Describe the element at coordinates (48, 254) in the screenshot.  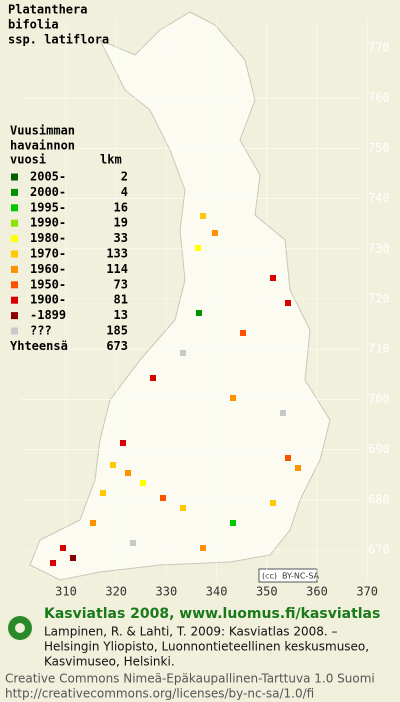
I see `legend-label: 1970-` at that location.